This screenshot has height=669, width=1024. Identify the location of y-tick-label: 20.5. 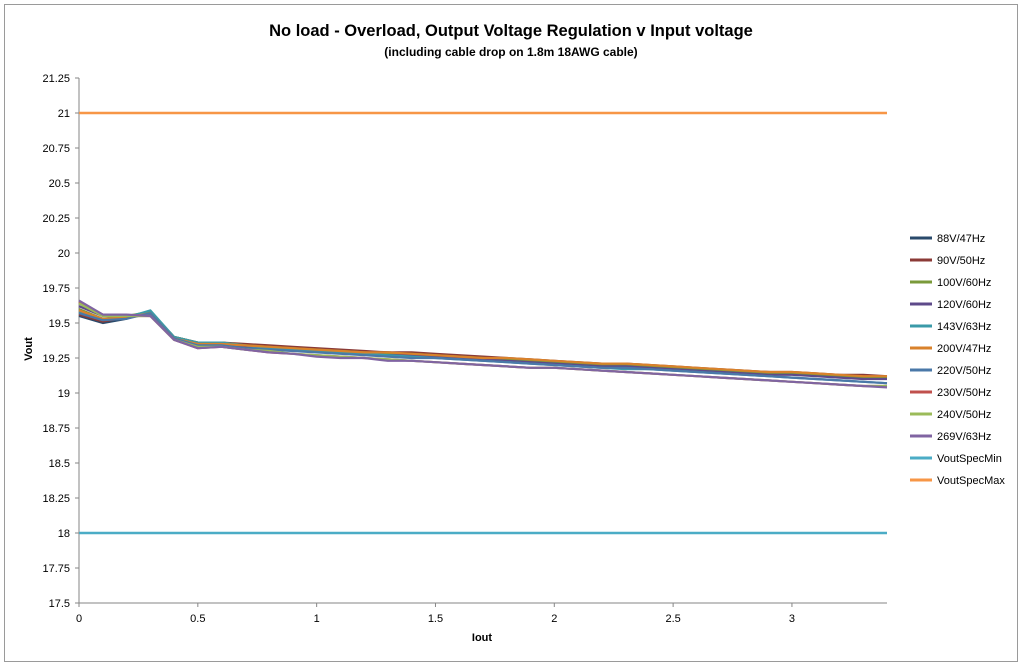
(59, 184).